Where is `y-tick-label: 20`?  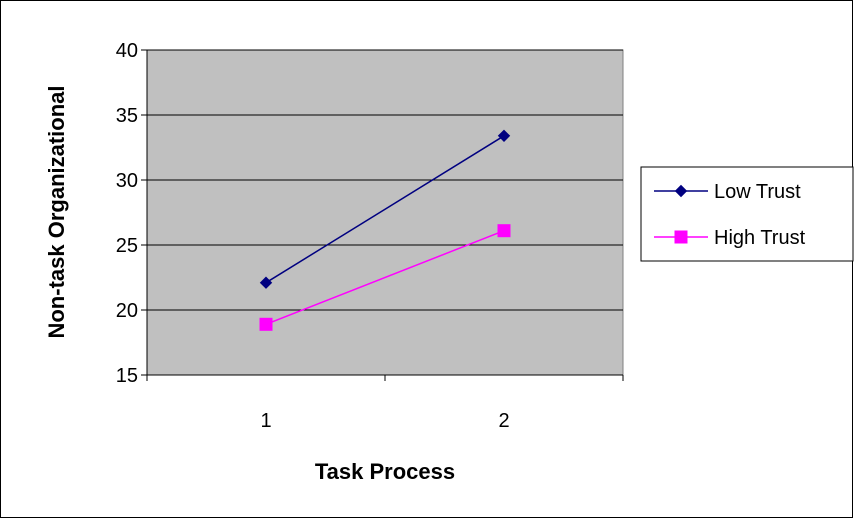
y-tick-label: 20 is located at coordinates (127, 311).